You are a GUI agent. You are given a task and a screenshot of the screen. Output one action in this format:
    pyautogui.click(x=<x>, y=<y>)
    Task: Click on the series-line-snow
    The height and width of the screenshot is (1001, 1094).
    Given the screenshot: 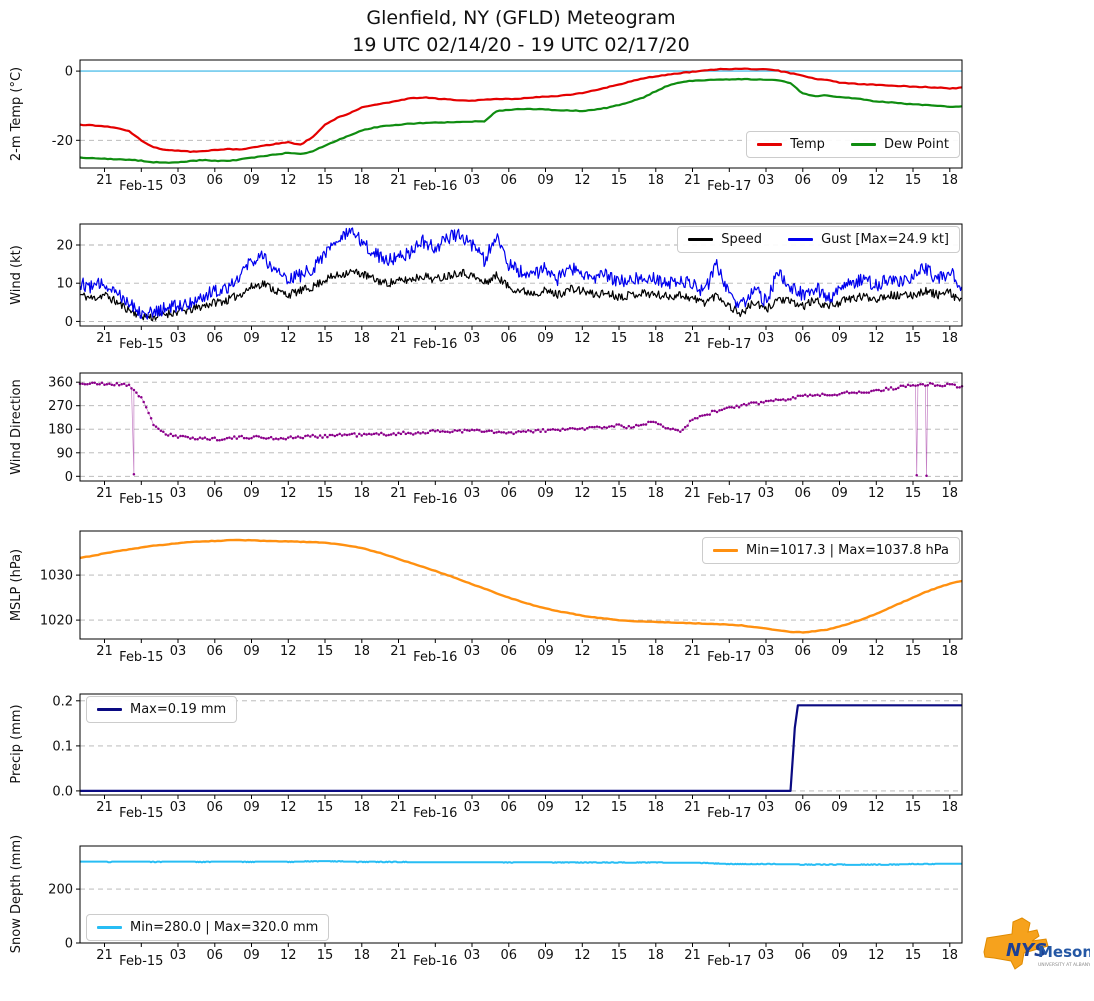 What is the action you would take?
    pyautogui.click(x=521, y=863)
    